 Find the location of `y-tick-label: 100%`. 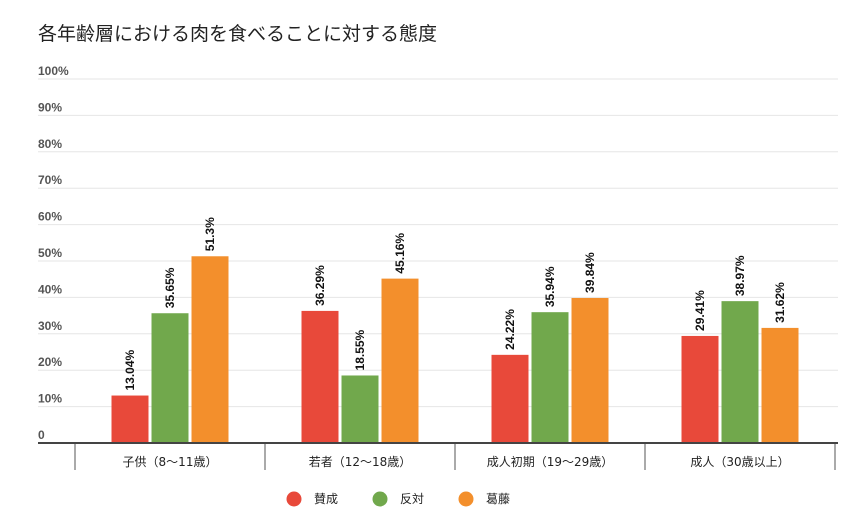

y-tick-label: 100% is located at coordinates (53, 71).